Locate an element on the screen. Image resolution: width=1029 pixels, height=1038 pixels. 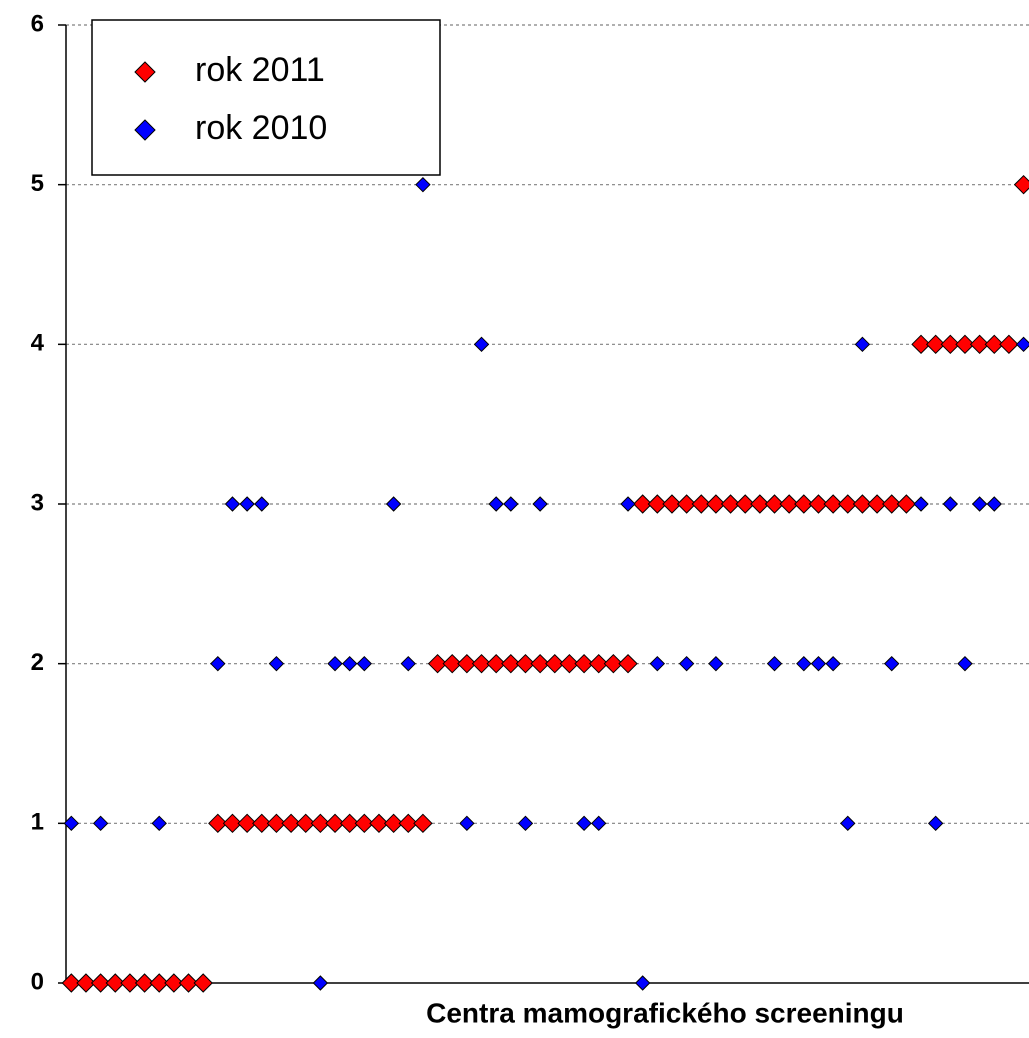
y-tick-label: 1 is located at coordinates (37, 822).